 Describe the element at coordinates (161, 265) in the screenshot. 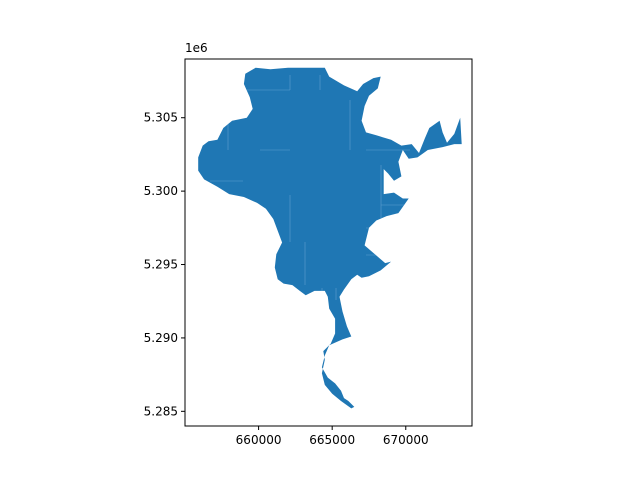

I see `y-tick-label: 5.295` at that location.